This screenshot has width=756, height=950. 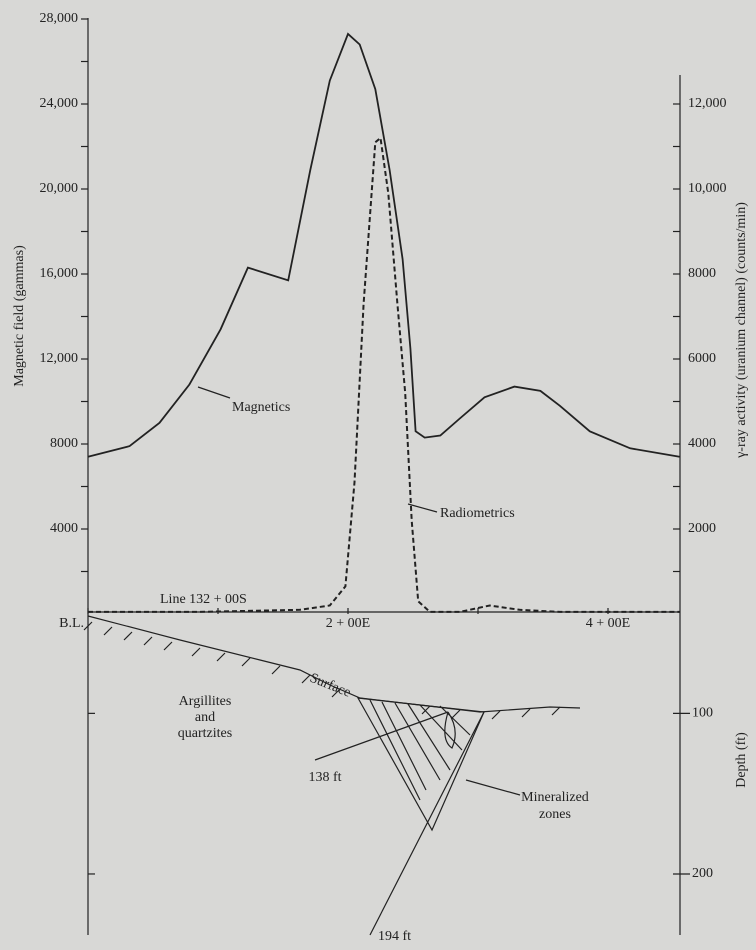 I want to click on y-axis-title: Magnetic field (gammas), so click(x=19, y=316).